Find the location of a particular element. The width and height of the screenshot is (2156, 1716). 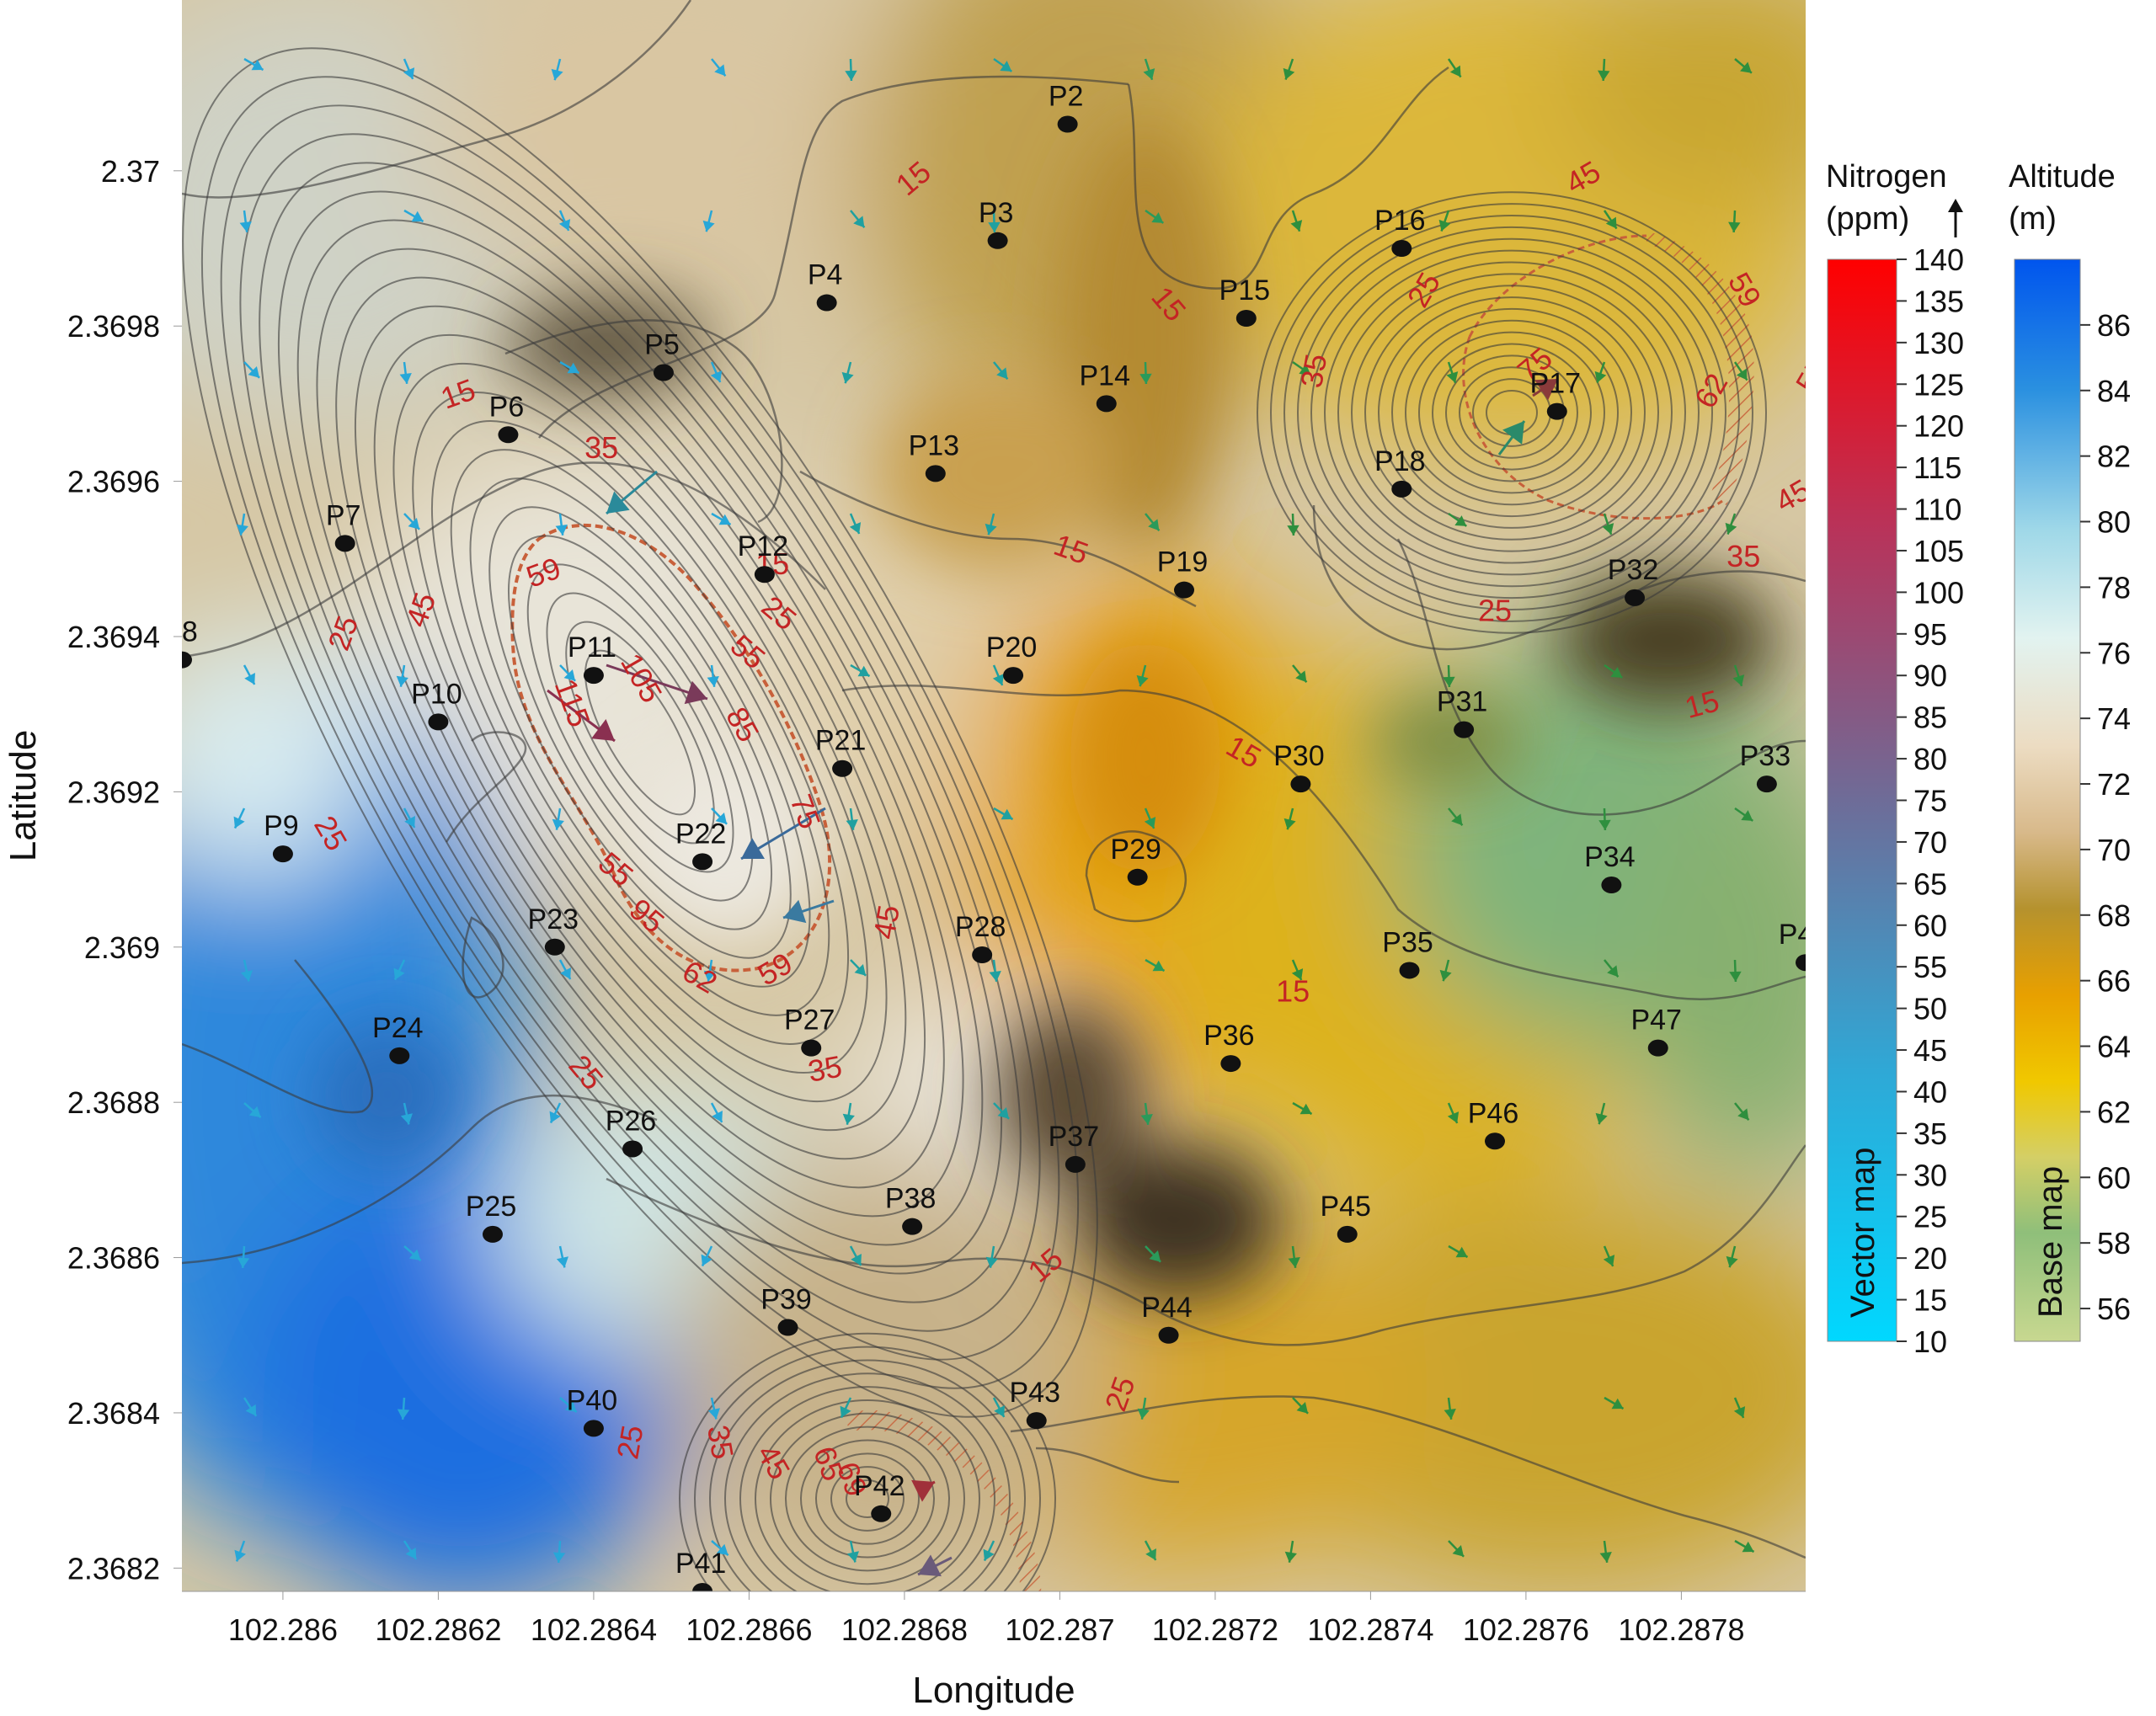

y-axis-label: Latitude is located at coordinates (23, 796).